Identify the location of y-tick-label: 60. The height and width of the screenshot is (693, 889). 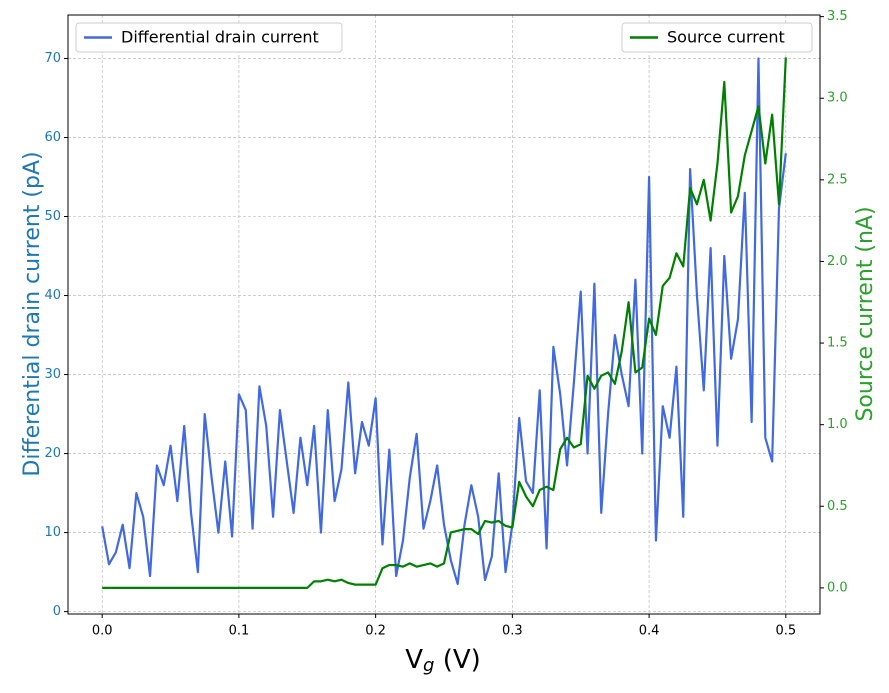
(52, 137).